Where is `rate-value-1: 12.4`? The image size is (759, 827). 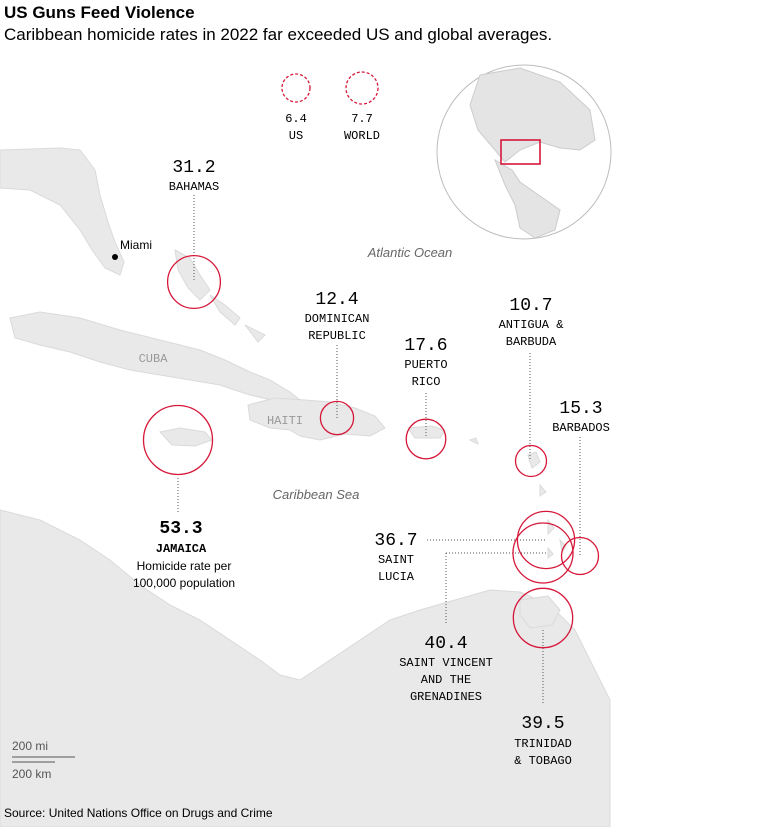
rate-value-1: 12.4 is located at coordinates (336, 300).